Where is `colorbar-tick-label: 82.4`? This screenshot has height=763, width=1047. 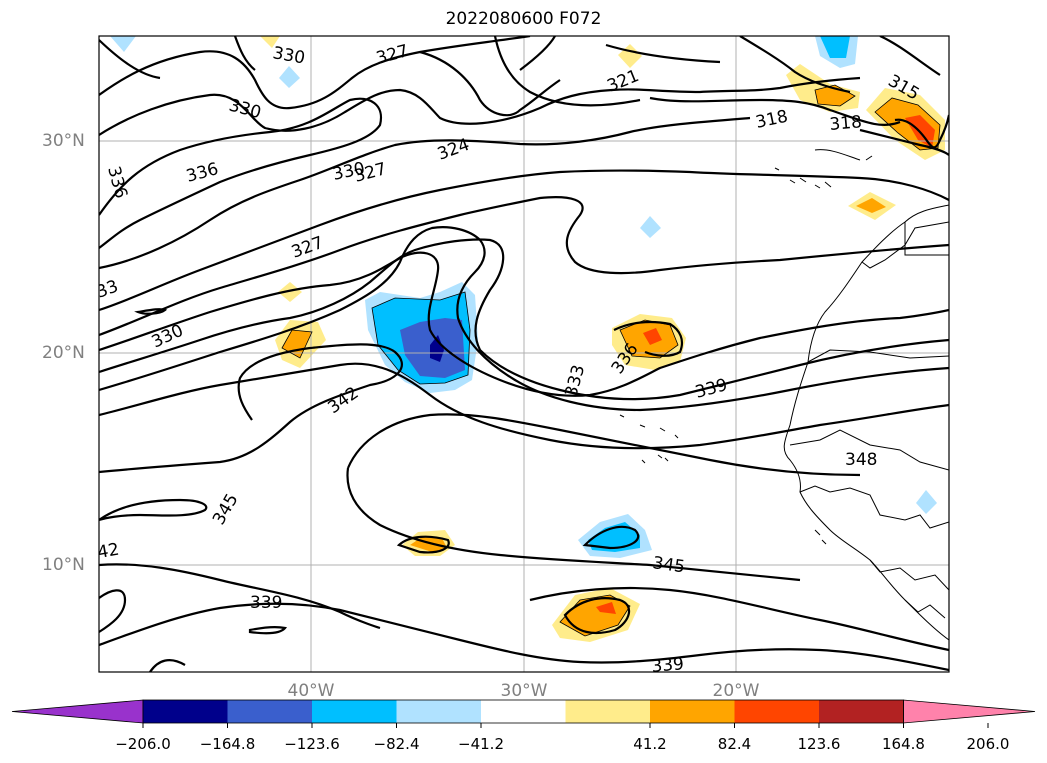 colorbar-tick-label: 82.4 is located at coordinates (734, 744).